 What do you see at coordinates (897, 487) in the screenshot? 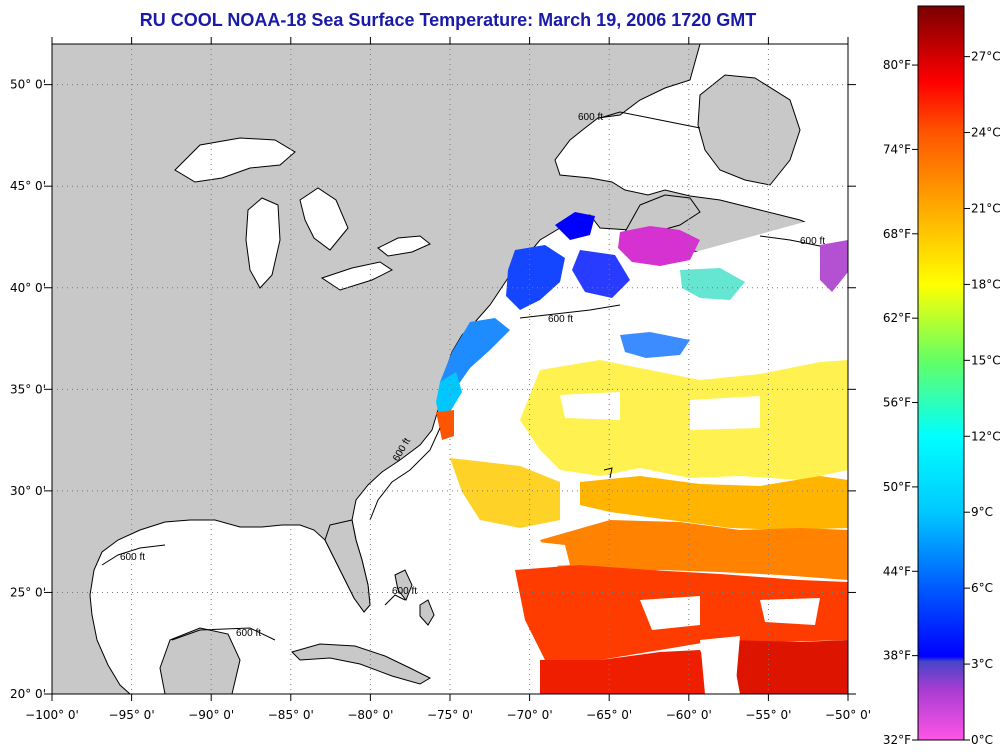
I see `colorbar-fahrenheit-label: 50°F` at bounding box center [897, 487].